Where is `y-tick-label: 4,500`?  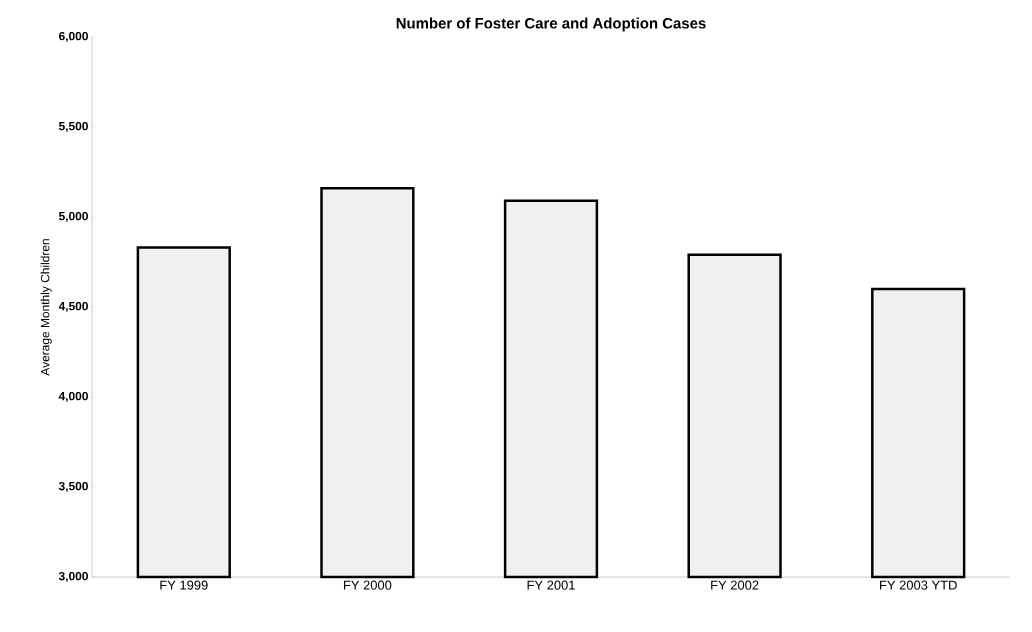
y-tick-label: 4,500 is located at coordinates (73, 307).